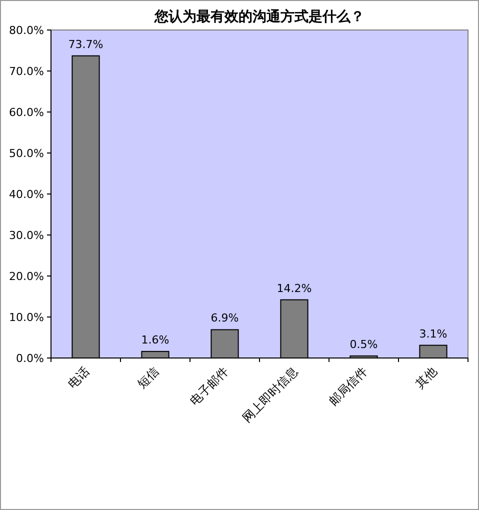  Describe the element at coordinates (86, 44) in the screenshot. I see `data-label: 73.7%` at that location.